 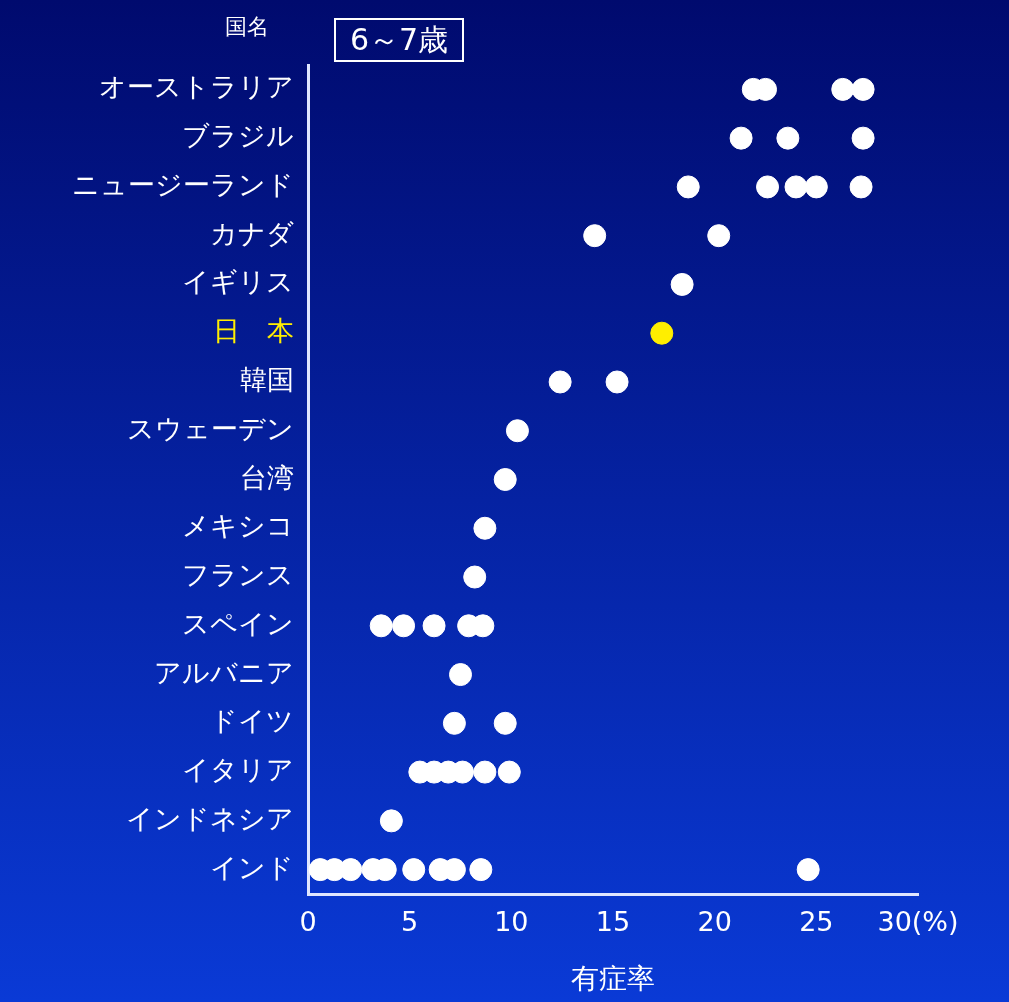 What do you see at coordinates (210, 818) in the screenshot?
I see `y-tick-label: インドネシア` at bounding box center [210, 818].